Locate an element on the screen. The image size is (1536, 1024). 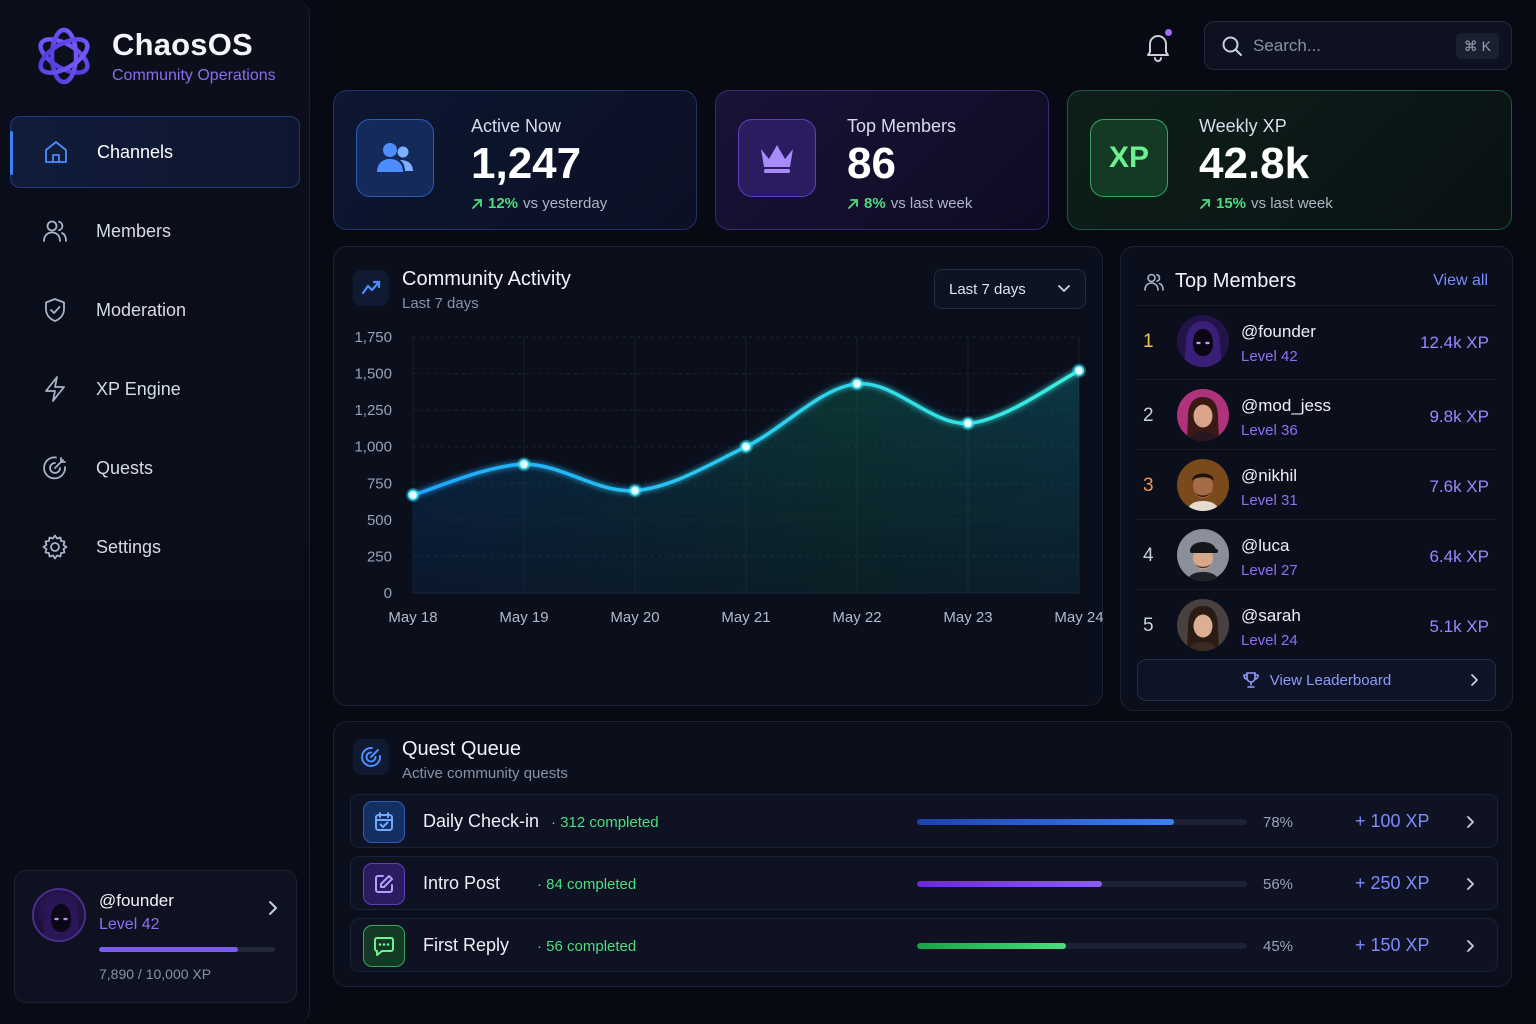
member-level: Level 24 is located at coordinates (1269, 640).